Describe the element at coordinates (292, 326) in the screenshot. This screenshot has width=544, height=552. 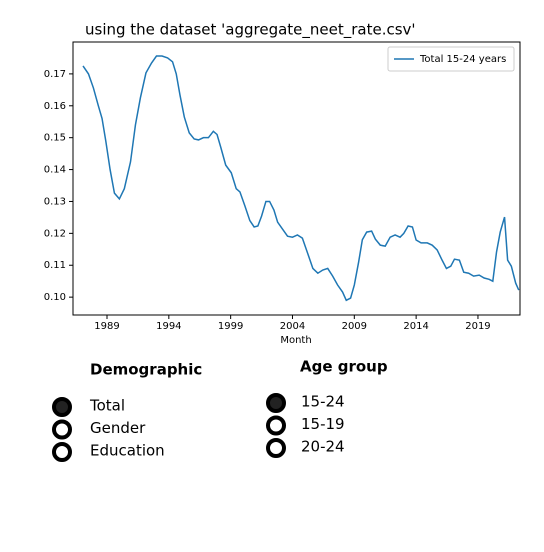
I see `x-tick-label: 2004` at that location.